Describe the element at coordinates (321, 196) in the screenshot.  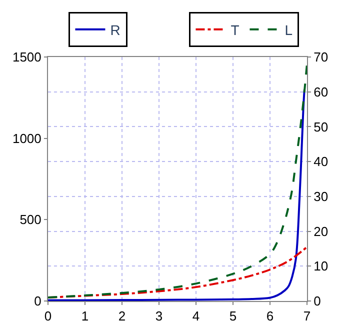
I see `y2-tick-label: 30` at that location.